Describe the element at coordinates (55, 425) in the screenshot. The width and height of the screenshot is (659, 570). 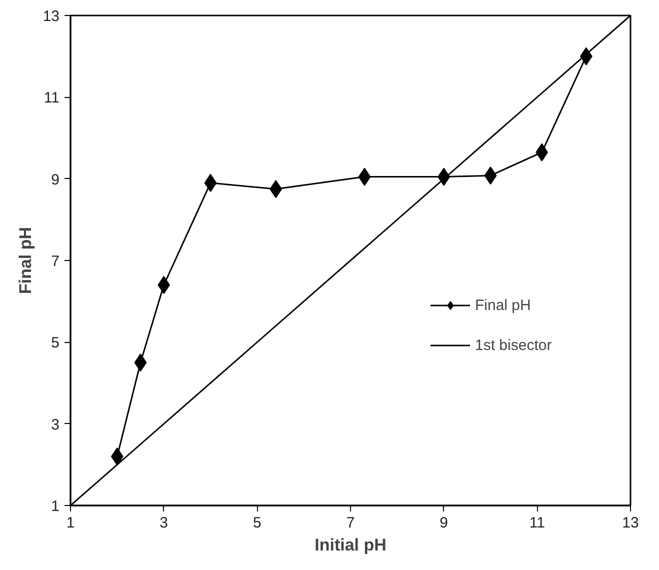
I see `y-tick-label: 3` at that location.